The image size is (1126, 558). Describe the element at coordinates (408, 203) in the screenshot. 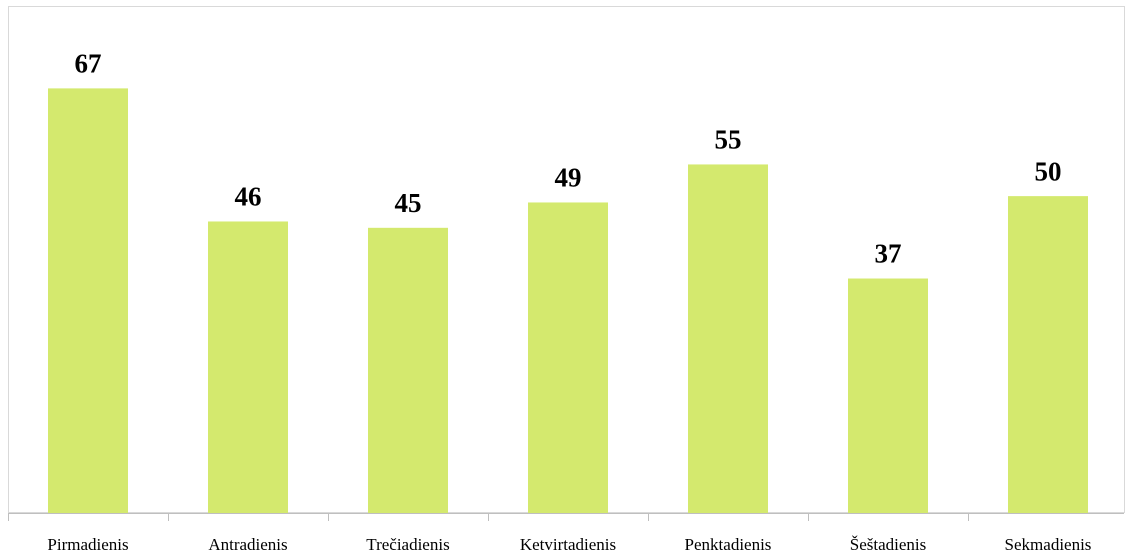

I see `data-label: 45` at that location.